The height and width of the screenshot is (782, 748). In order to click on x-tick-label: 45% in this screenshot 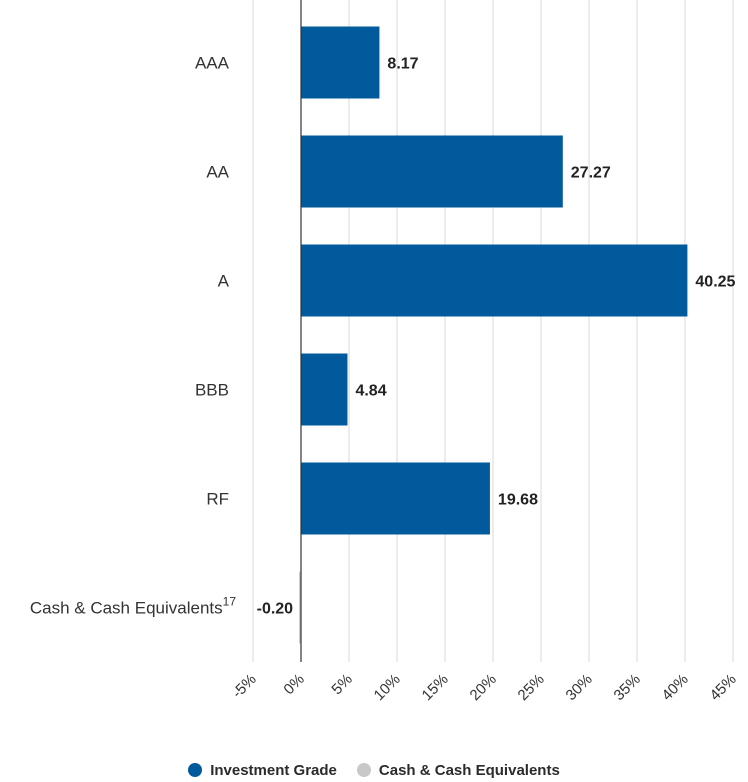, I will do `click(723, 687)`.